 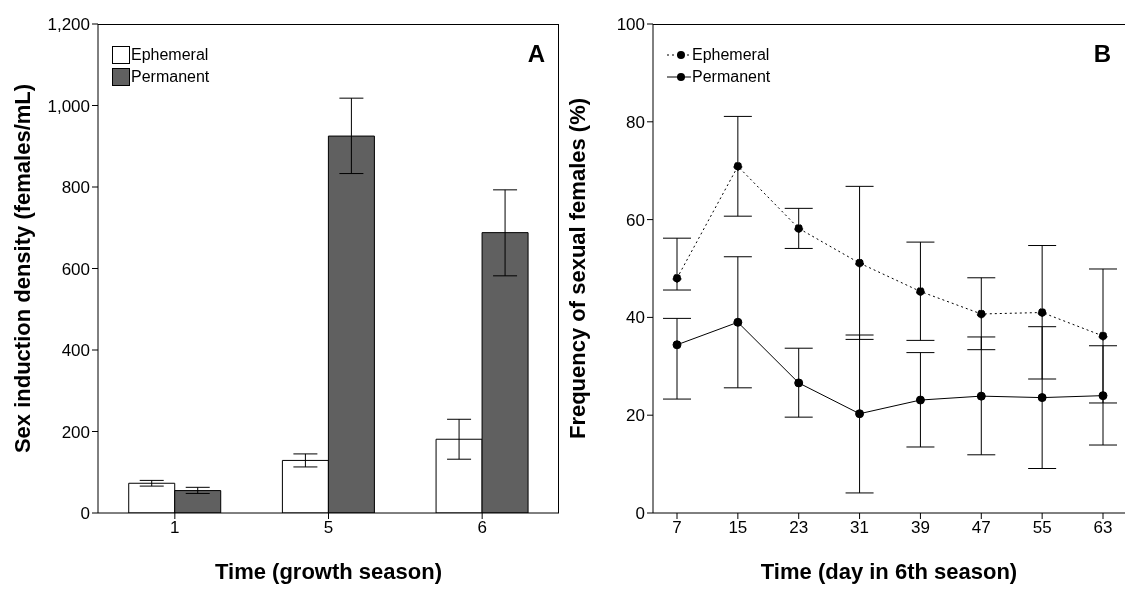 What do you see at coordinates (482, 528) in the screenshot?
I see `x-tick-label: 6` at bounding box center [482, 528].